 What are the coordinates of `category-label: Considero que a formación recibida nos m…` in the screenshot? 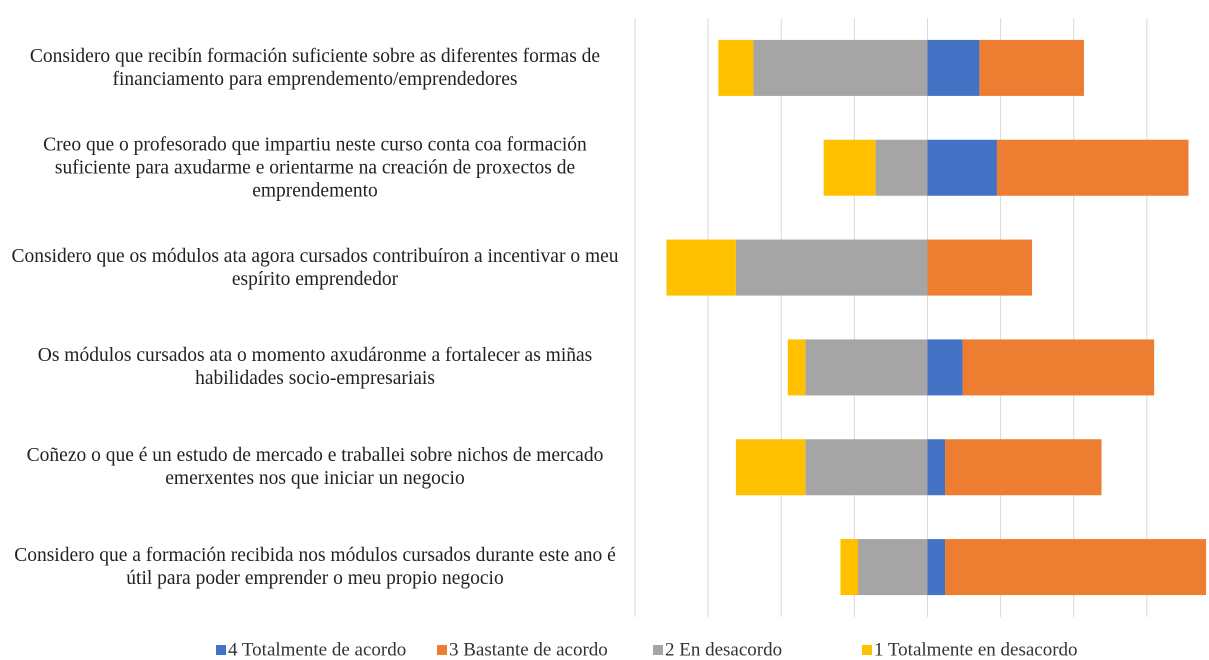 It's located at (315, 567).